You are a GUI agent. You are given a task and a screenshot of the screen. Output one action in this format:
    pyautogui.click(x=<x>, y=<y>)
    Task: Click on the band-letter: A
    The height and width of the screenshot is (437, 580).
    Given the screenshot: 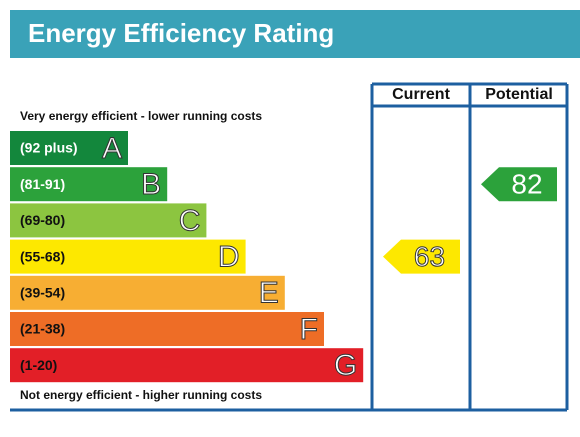 What is the action you would take?
    pyautogui.click(x=112, y=148)
    